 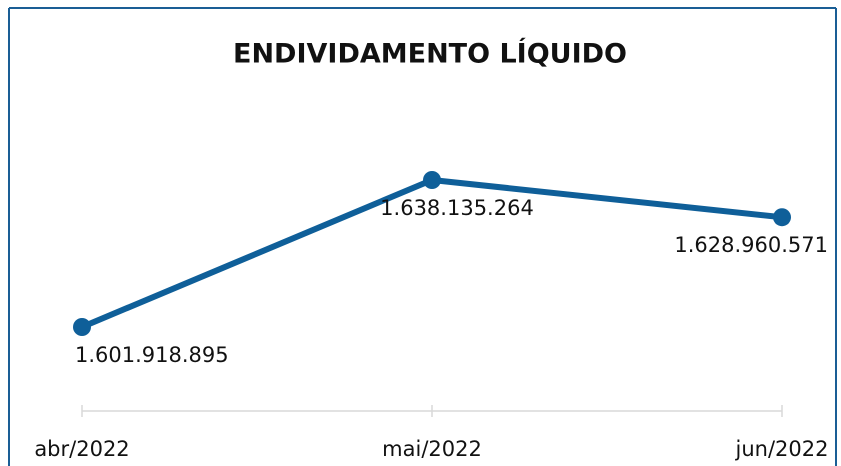 I want to click on data-label: 1.601.918.895, so click(x=152, y=355).